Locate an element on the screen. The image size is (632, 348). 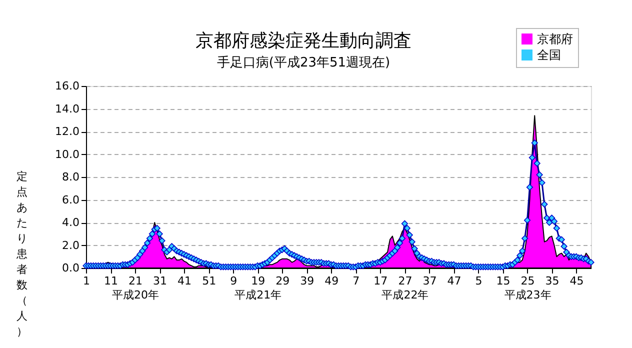
y-tick-label: 6.0 is located at coordinates (71, 199).